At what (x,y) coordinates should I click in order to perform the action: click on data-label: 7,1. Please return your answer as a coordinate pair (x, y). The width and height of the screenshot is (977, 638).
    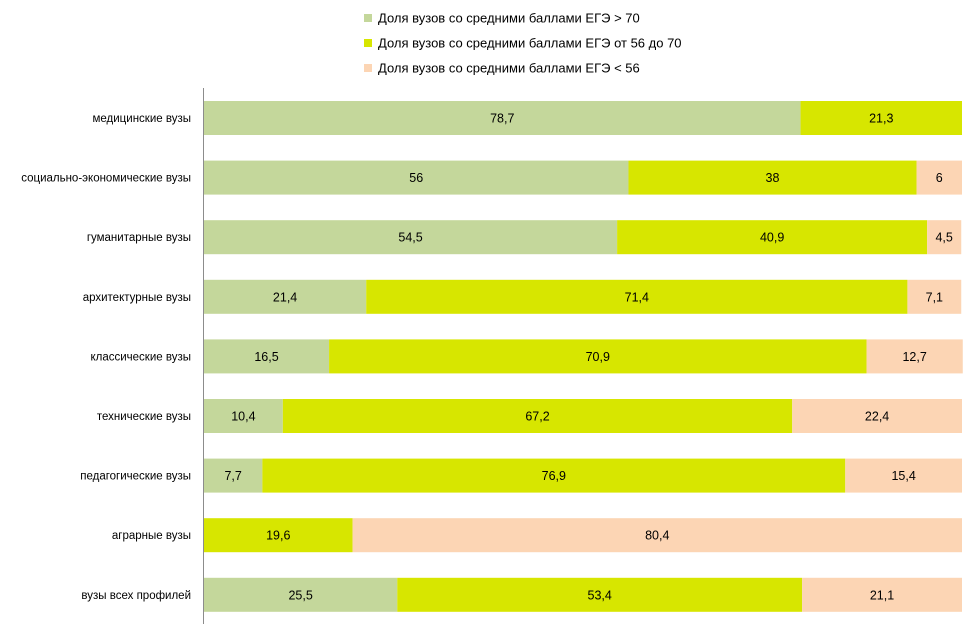
    Looking at the image, I should click on (934, 297).